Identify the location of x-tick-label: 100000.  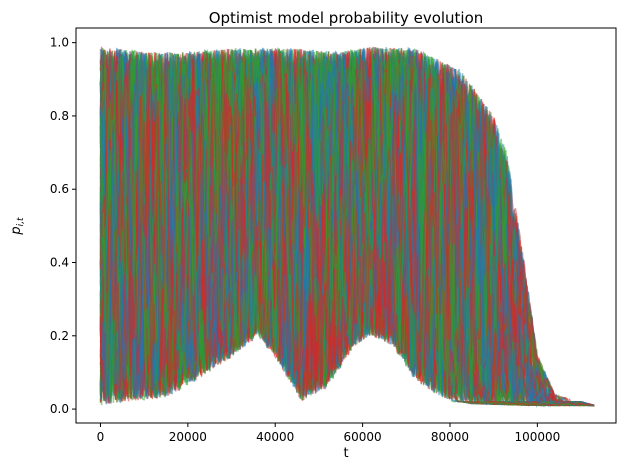
(537, 437).